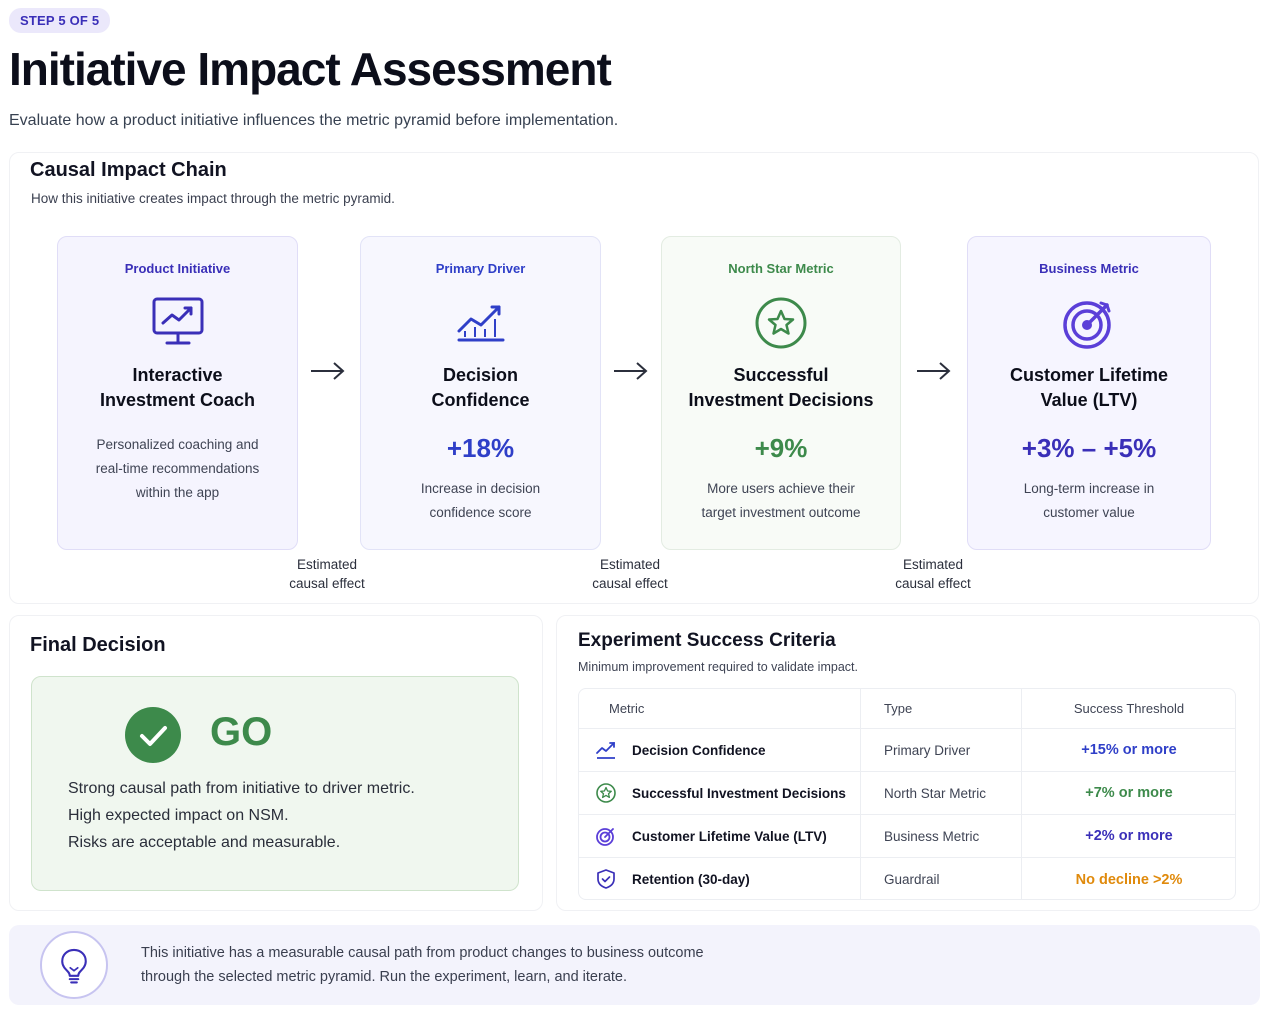 This screenshot has width=1284, height=1020. I want to click on header-threshold: Success Threshold, so click(1129, 708).